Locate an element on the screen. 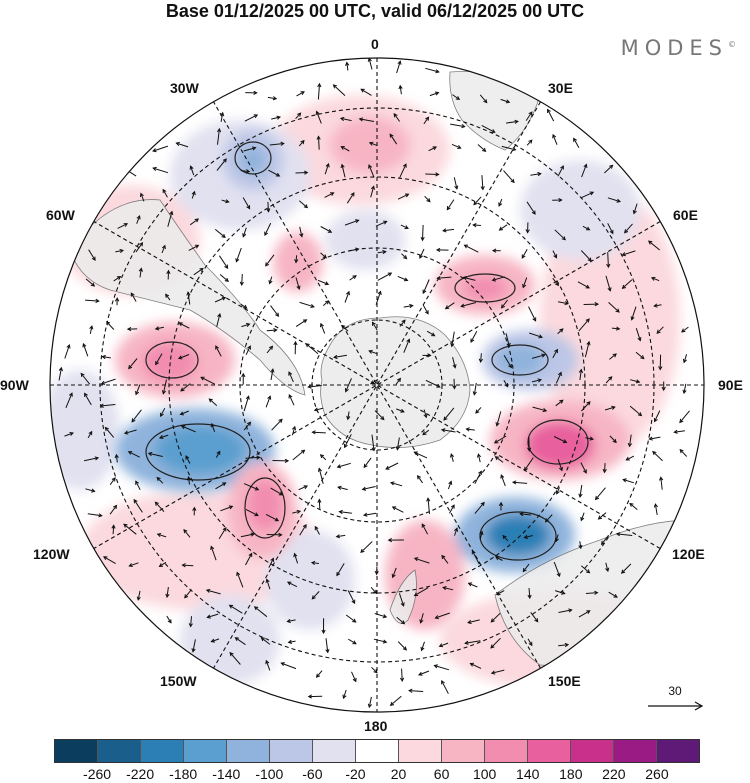  colorbar-tick-label: 100 is located at coordinates (484, 774).